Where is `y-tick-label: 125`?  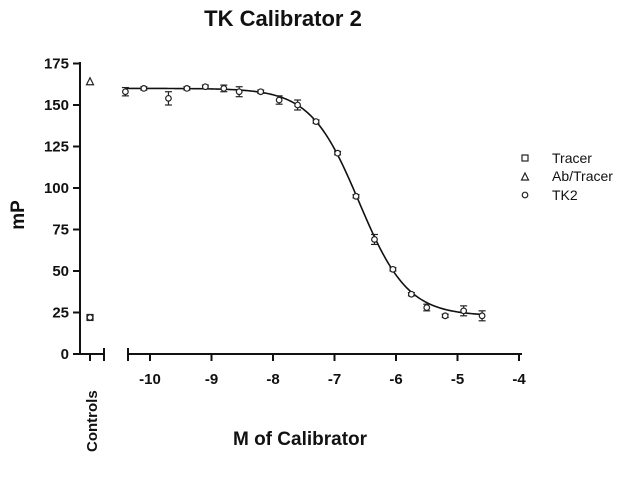
y-tick-label: 125 is located at coordinates (56, 147).